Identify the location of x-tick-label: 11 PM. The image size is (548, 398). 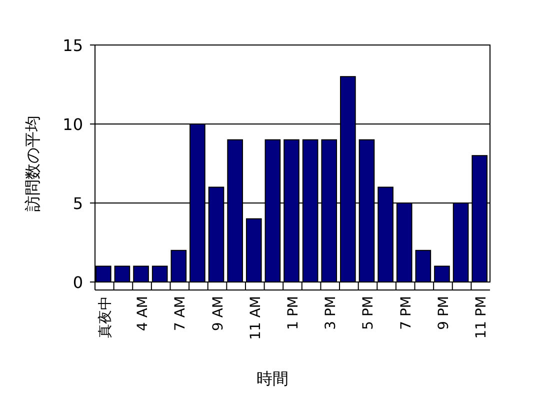
(482, 317).